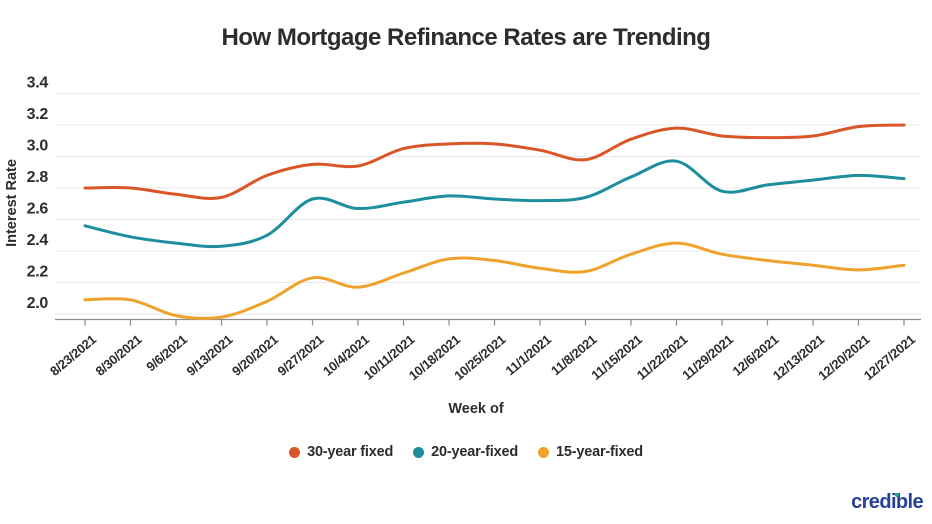 The height and width of the screenshot is (524, 932). Describe the element at coordinates (119, 355) in the screenshot. I see `x-tick-label: 8/30/2021` at that location.